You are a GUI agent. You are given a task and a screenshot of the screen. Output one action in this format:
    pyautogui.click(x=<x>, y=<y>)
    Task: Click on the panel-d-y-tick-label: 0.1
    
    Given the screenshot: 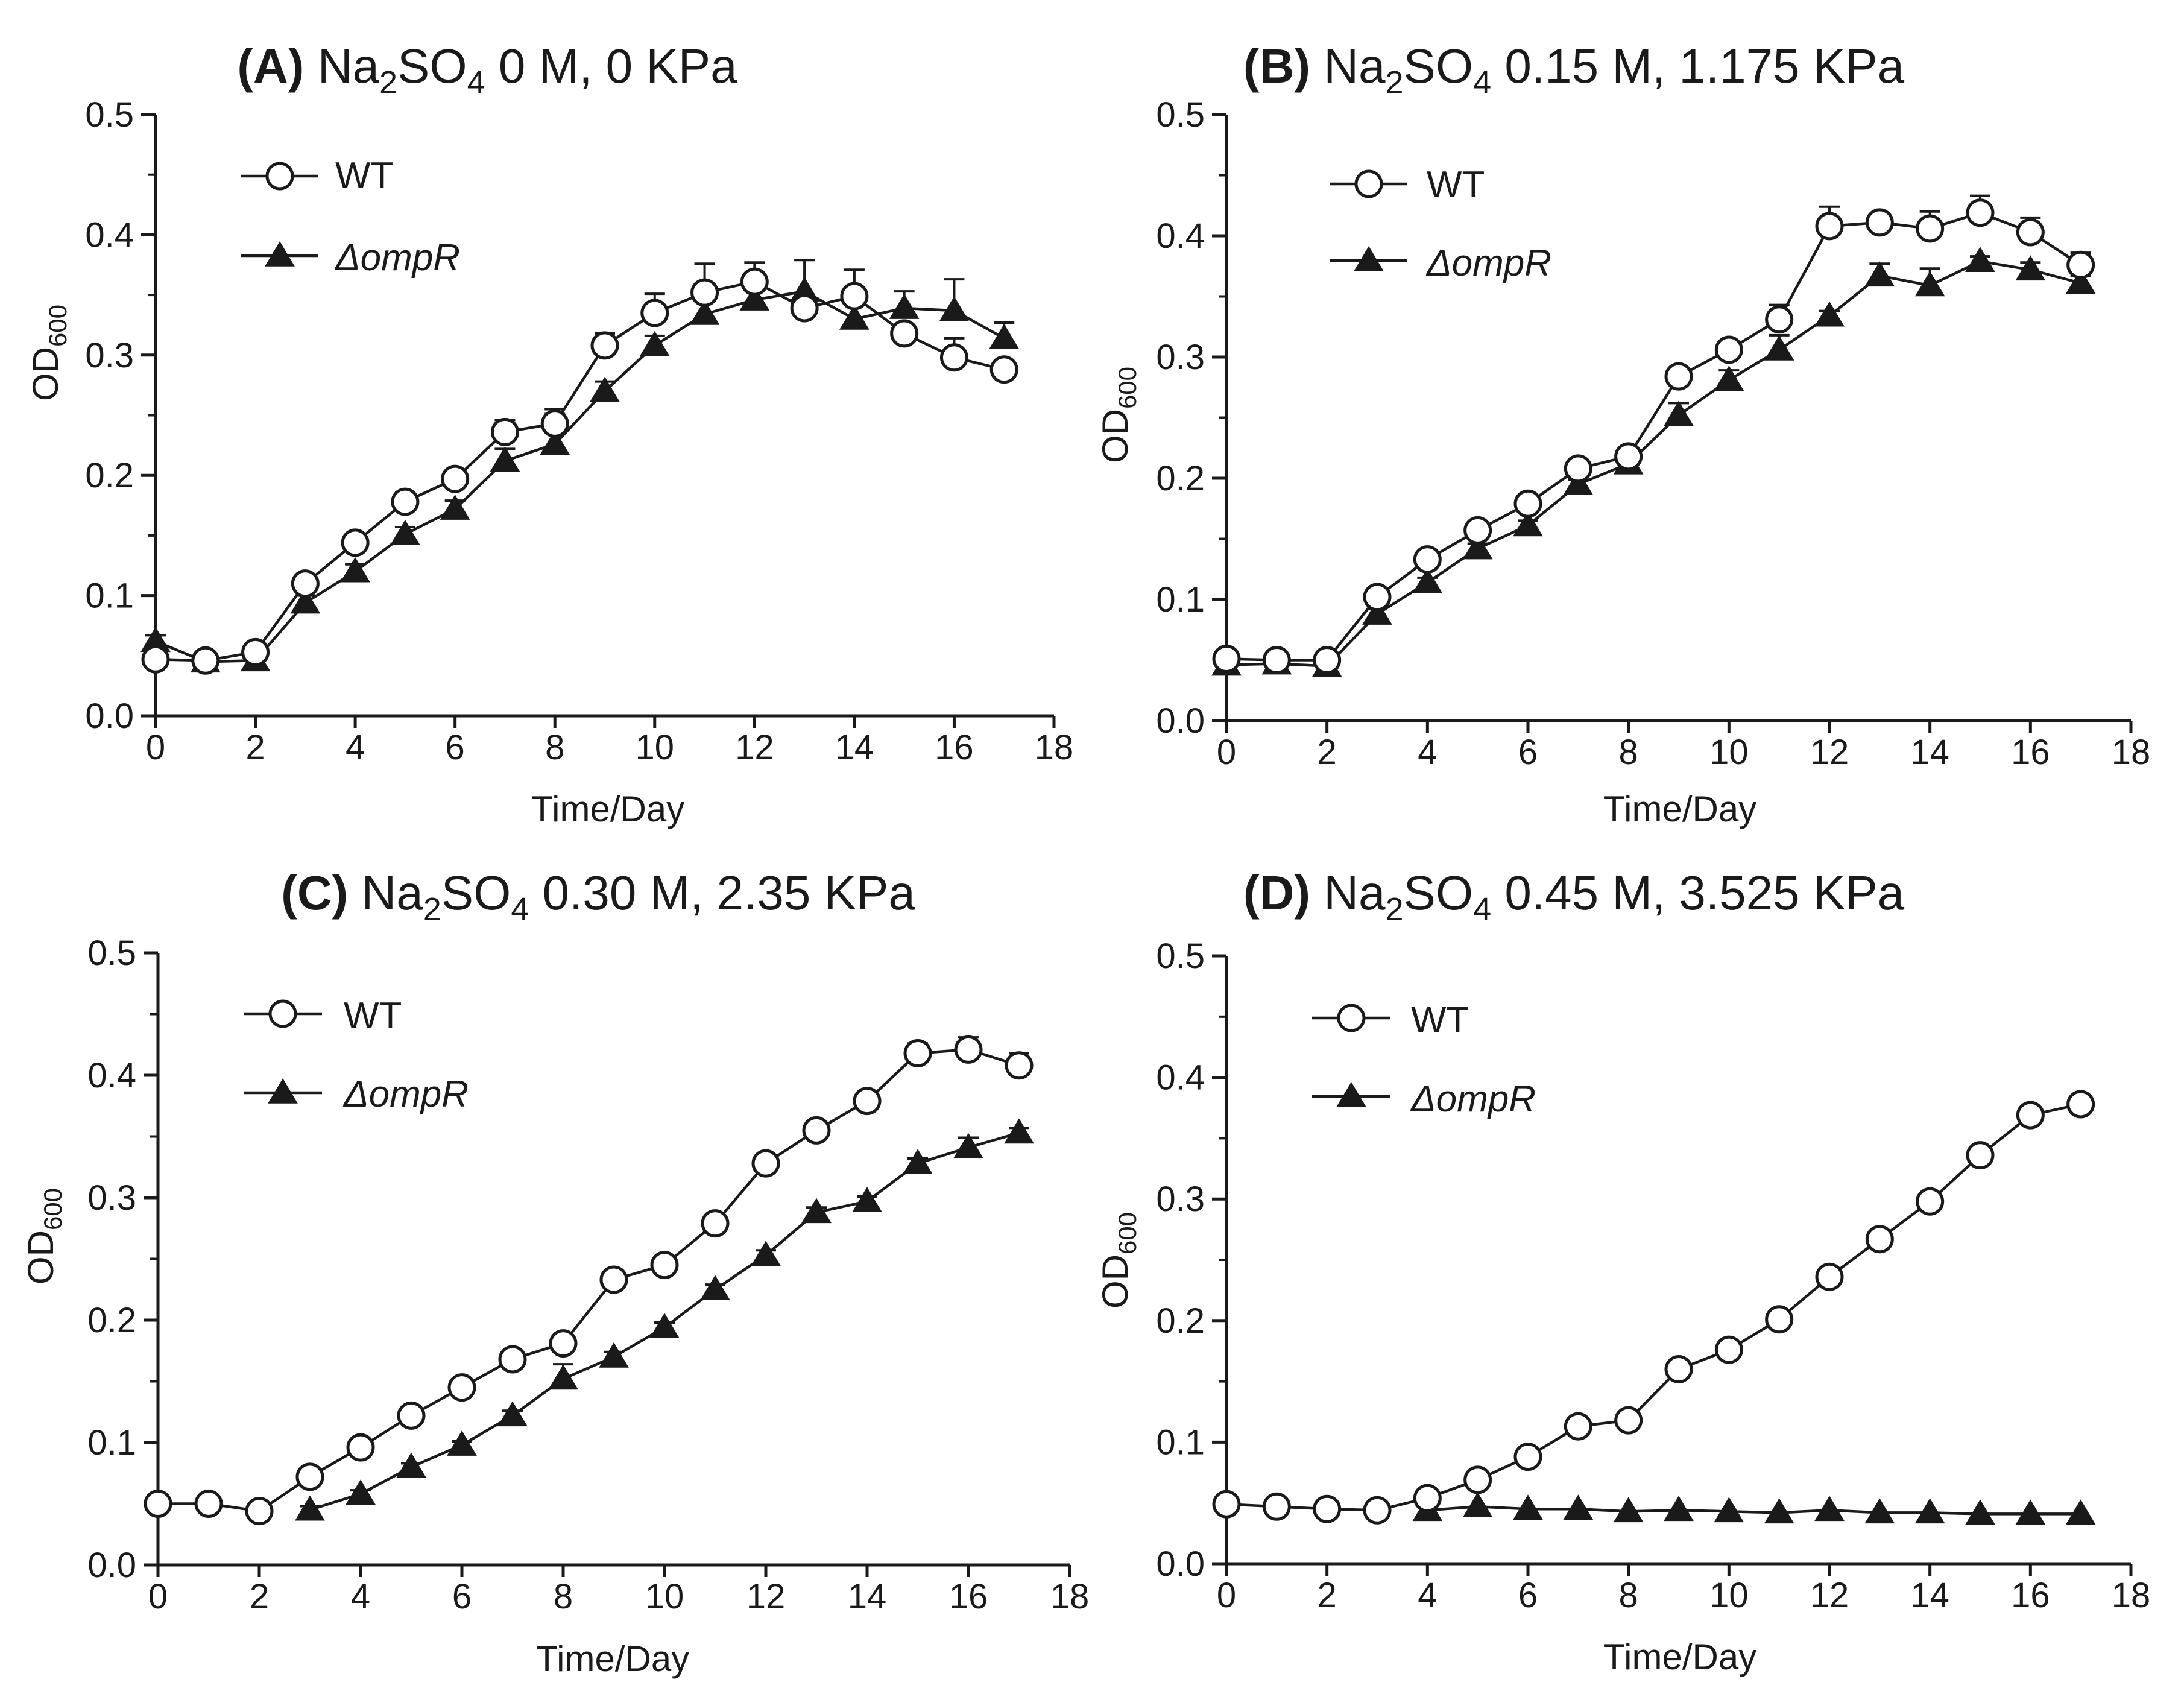 What is the action you would take?
    pyautogui.click(x=1181, y=1442)
    